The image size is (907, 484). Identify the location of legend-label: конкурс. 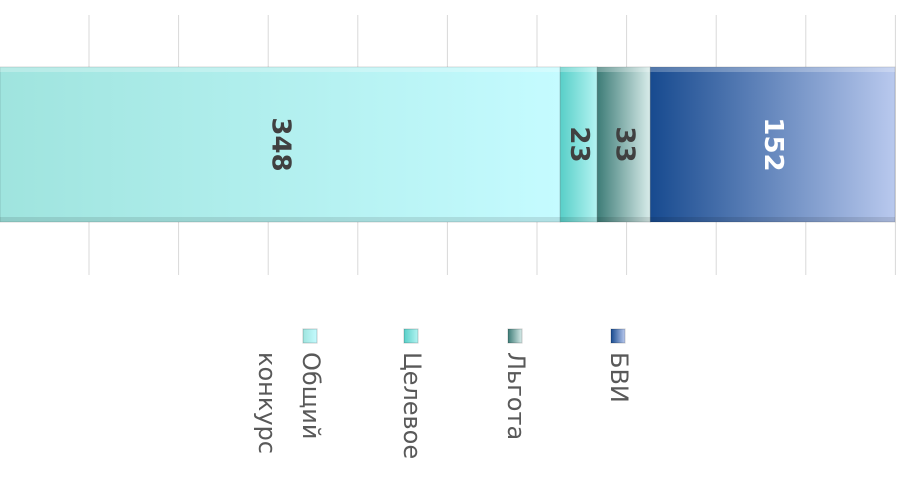
(267, 403).